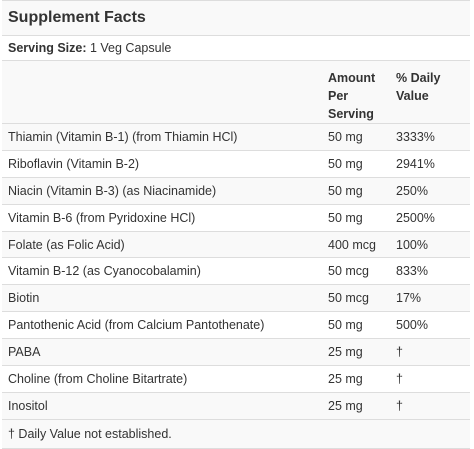 This screenshot has width=474, height=449. What do you see at coordinates (409, 298) in the screenshot?
I see `nutrient-daily-value: 17%` at bounding box center [409, 298].